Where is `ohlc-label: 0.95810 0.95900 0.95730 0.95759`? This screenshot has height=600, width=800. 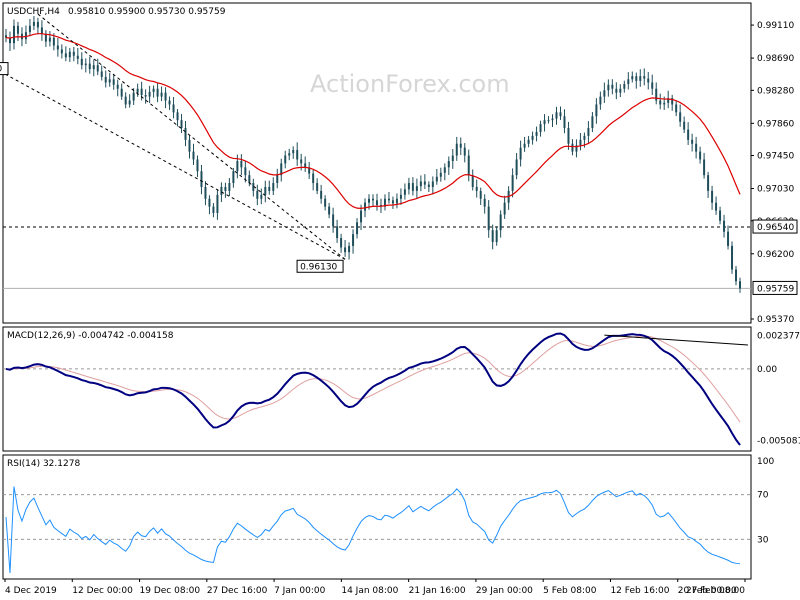
ohlc-label: 0.95810 0.95900 0.95730 0.95759 is located at coordinates (147, 12).